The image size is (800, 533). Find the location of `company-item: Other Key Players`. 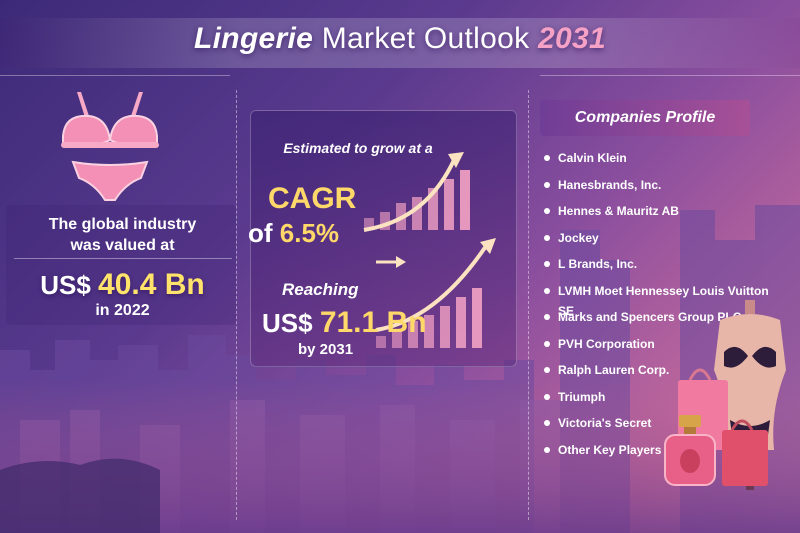

company-item: Other Key Players is located at coordinates (660, 453).